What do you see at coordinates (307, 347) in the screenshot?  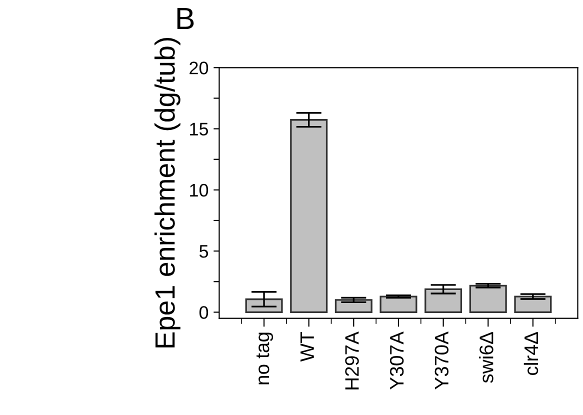 I see `x-tick-label: WT` at bounding box center [307, 347].